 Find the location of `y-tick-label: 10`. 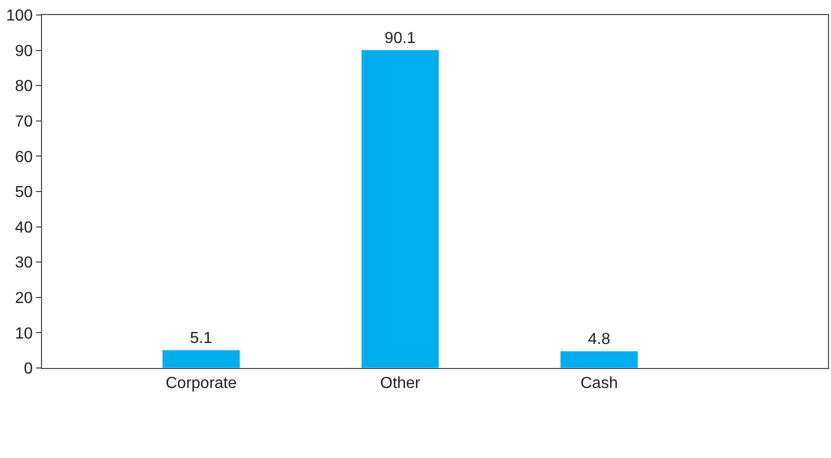

y-tick-label: 10 is located at coordinates (24, 333).